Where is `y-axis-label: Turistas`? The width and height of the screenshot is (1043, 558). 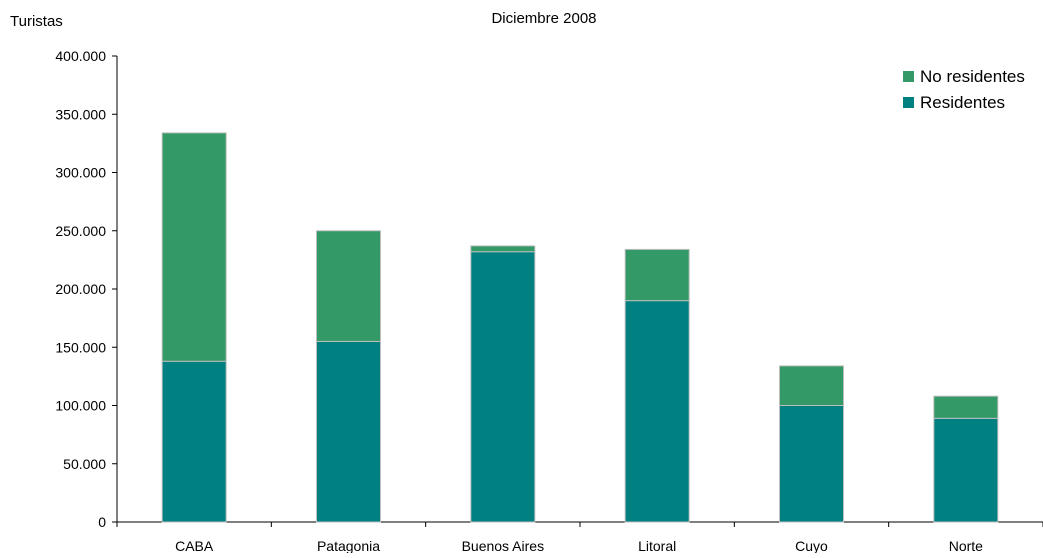
y-axis-label: Turistas is located at coordinates (36, 21).